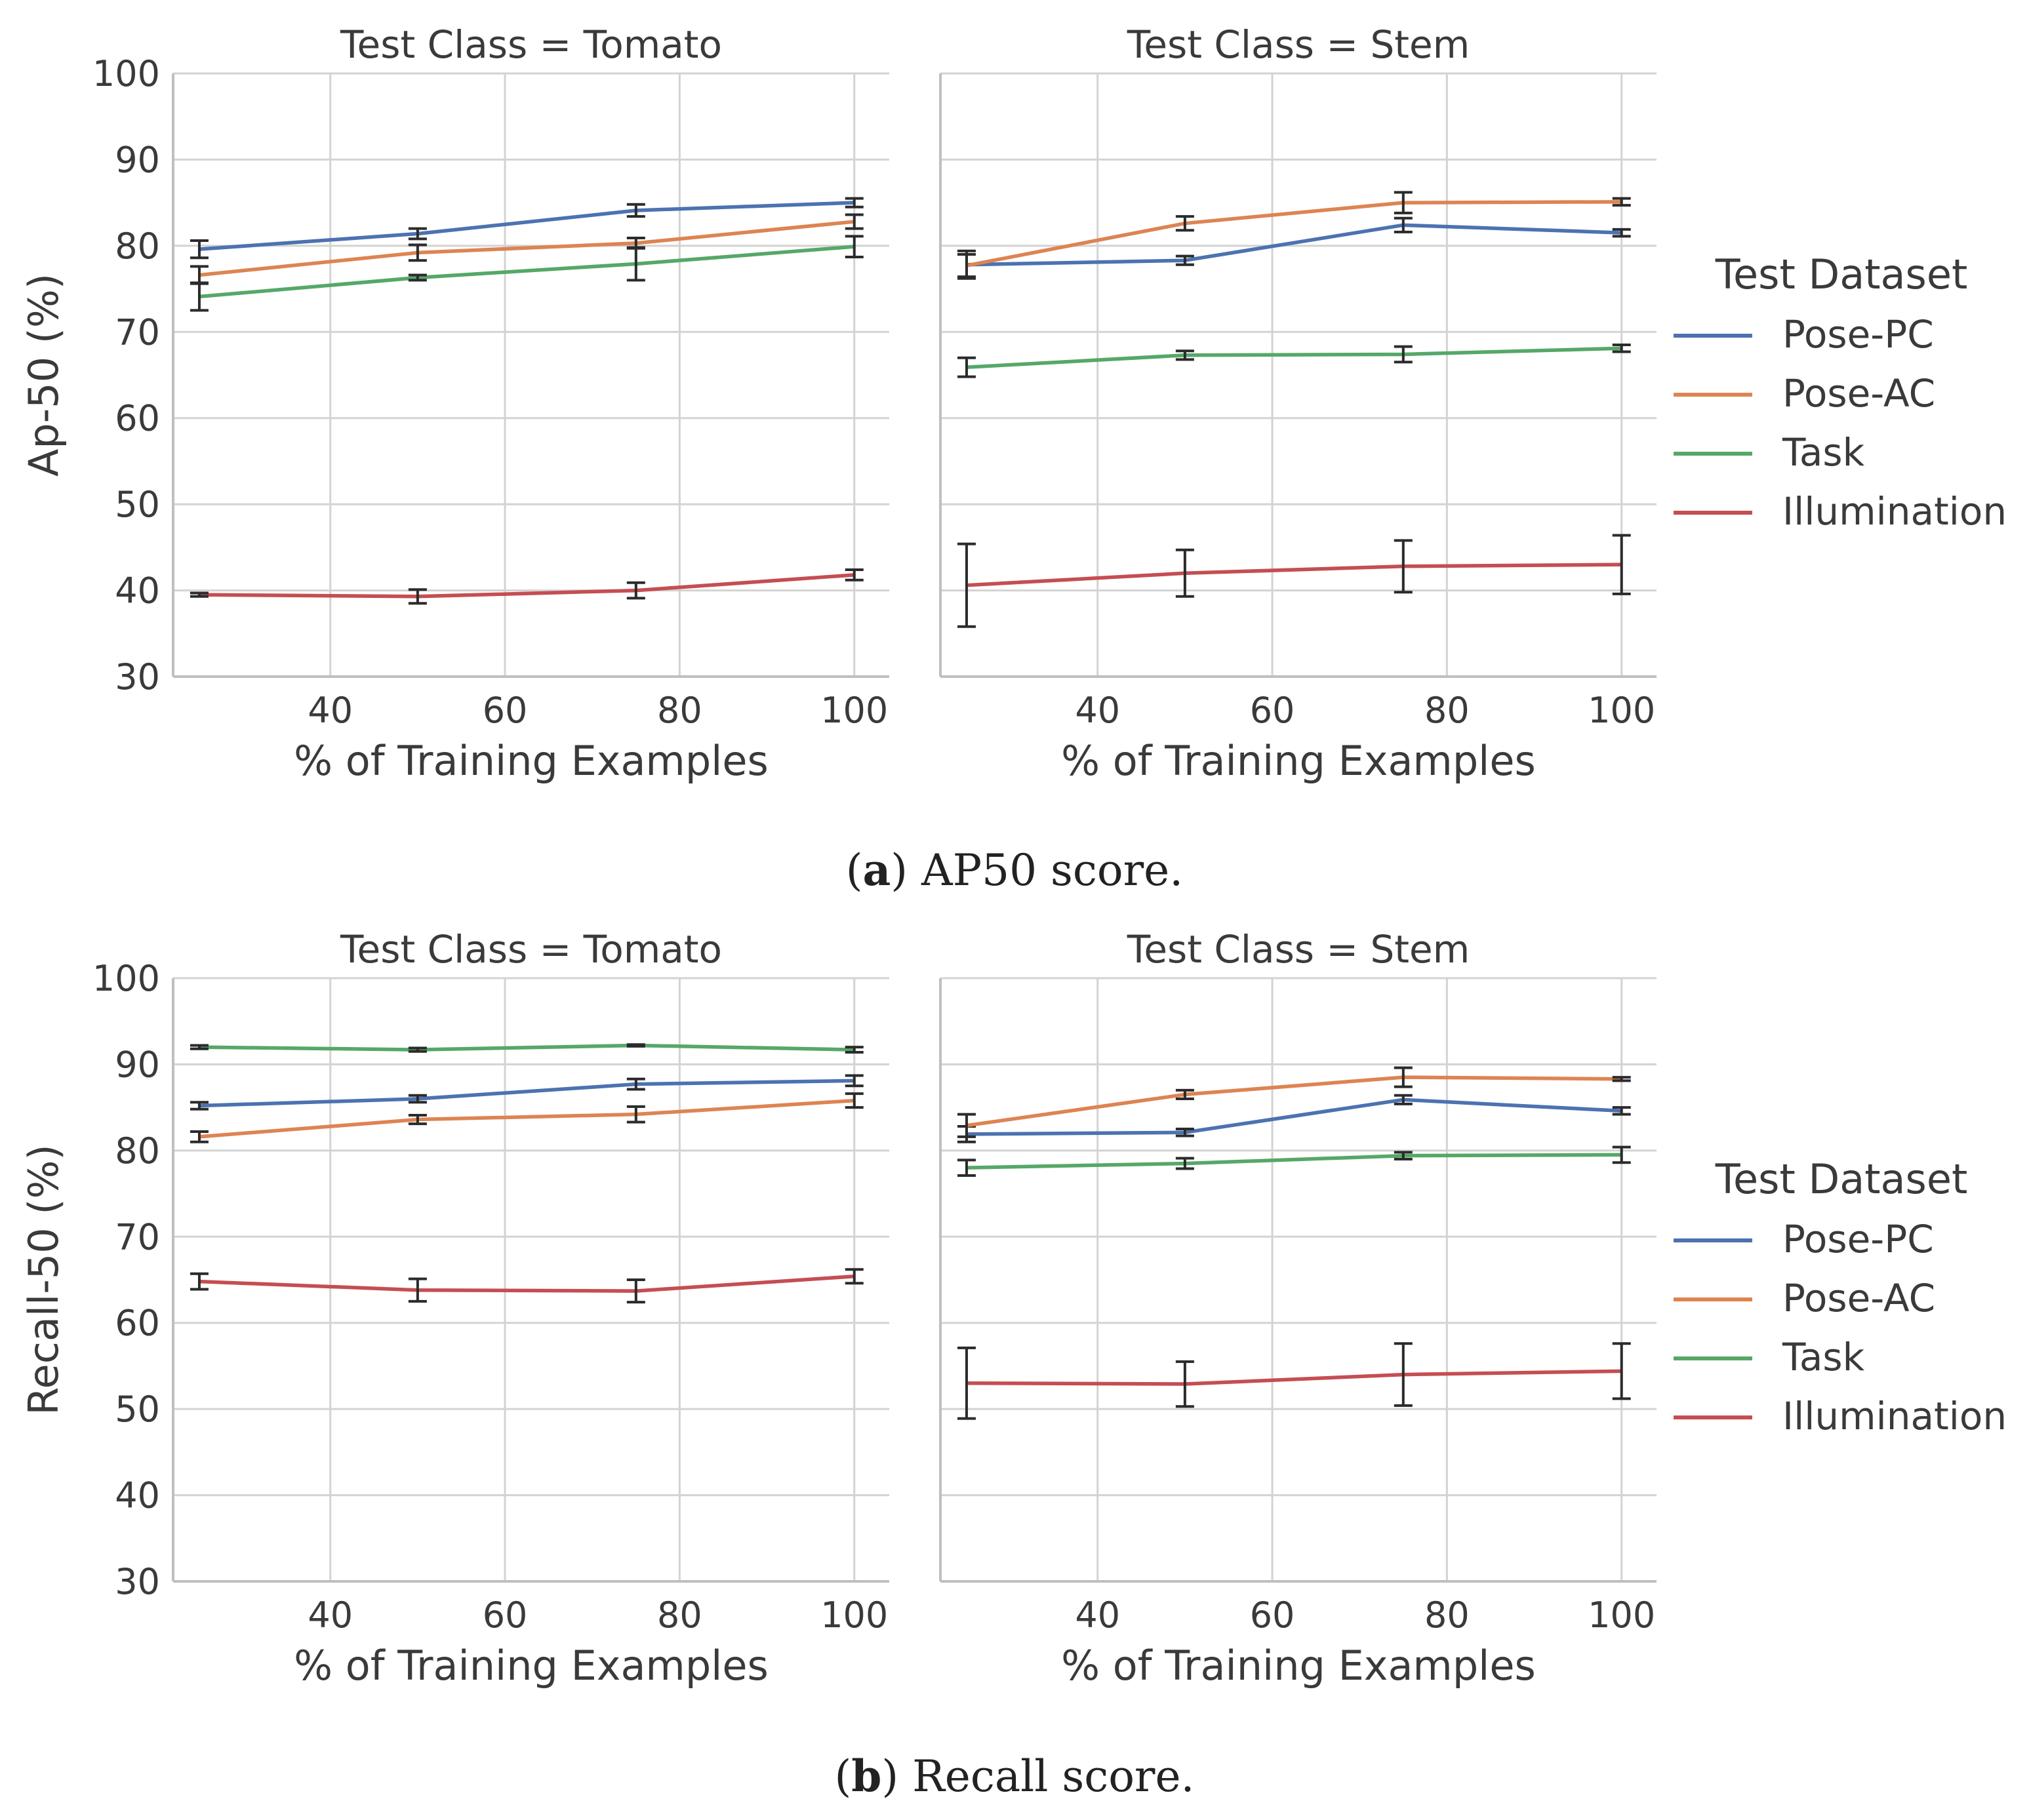  Describe the element at coordinates (1046, 1776) in the screenshot. I see `caption-text: Recall score.` at that location.